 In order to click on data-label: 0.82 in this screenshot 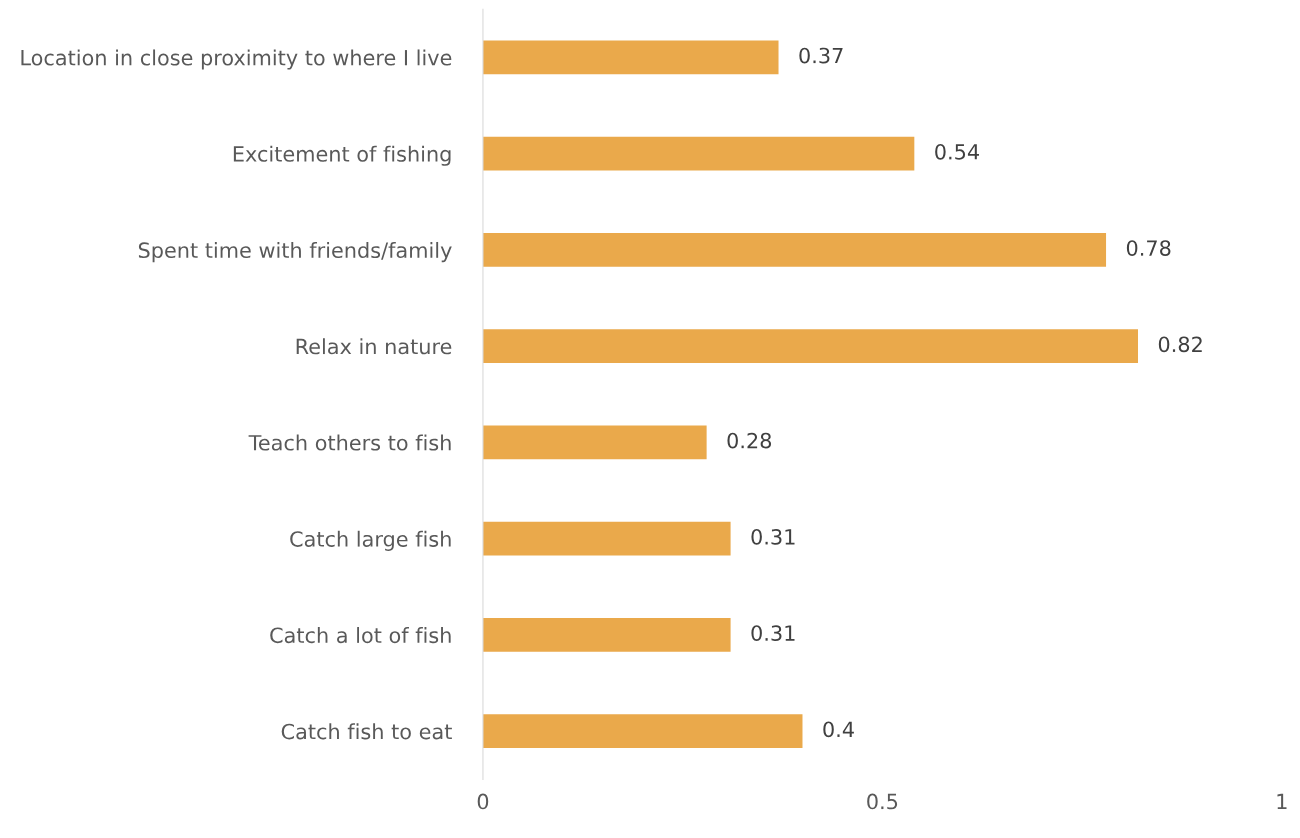, I will do `click(1180, 344)`.